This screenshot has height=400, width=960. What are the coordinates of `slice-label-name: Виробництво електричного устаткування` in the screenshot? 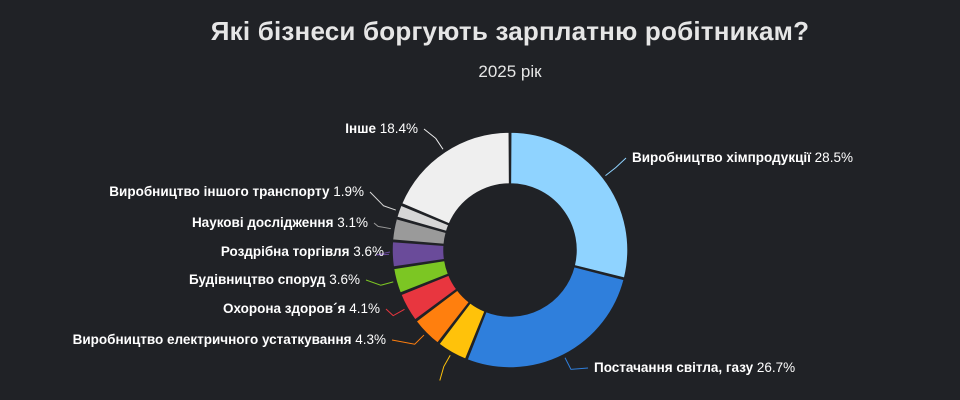 It's located at (212, 339).